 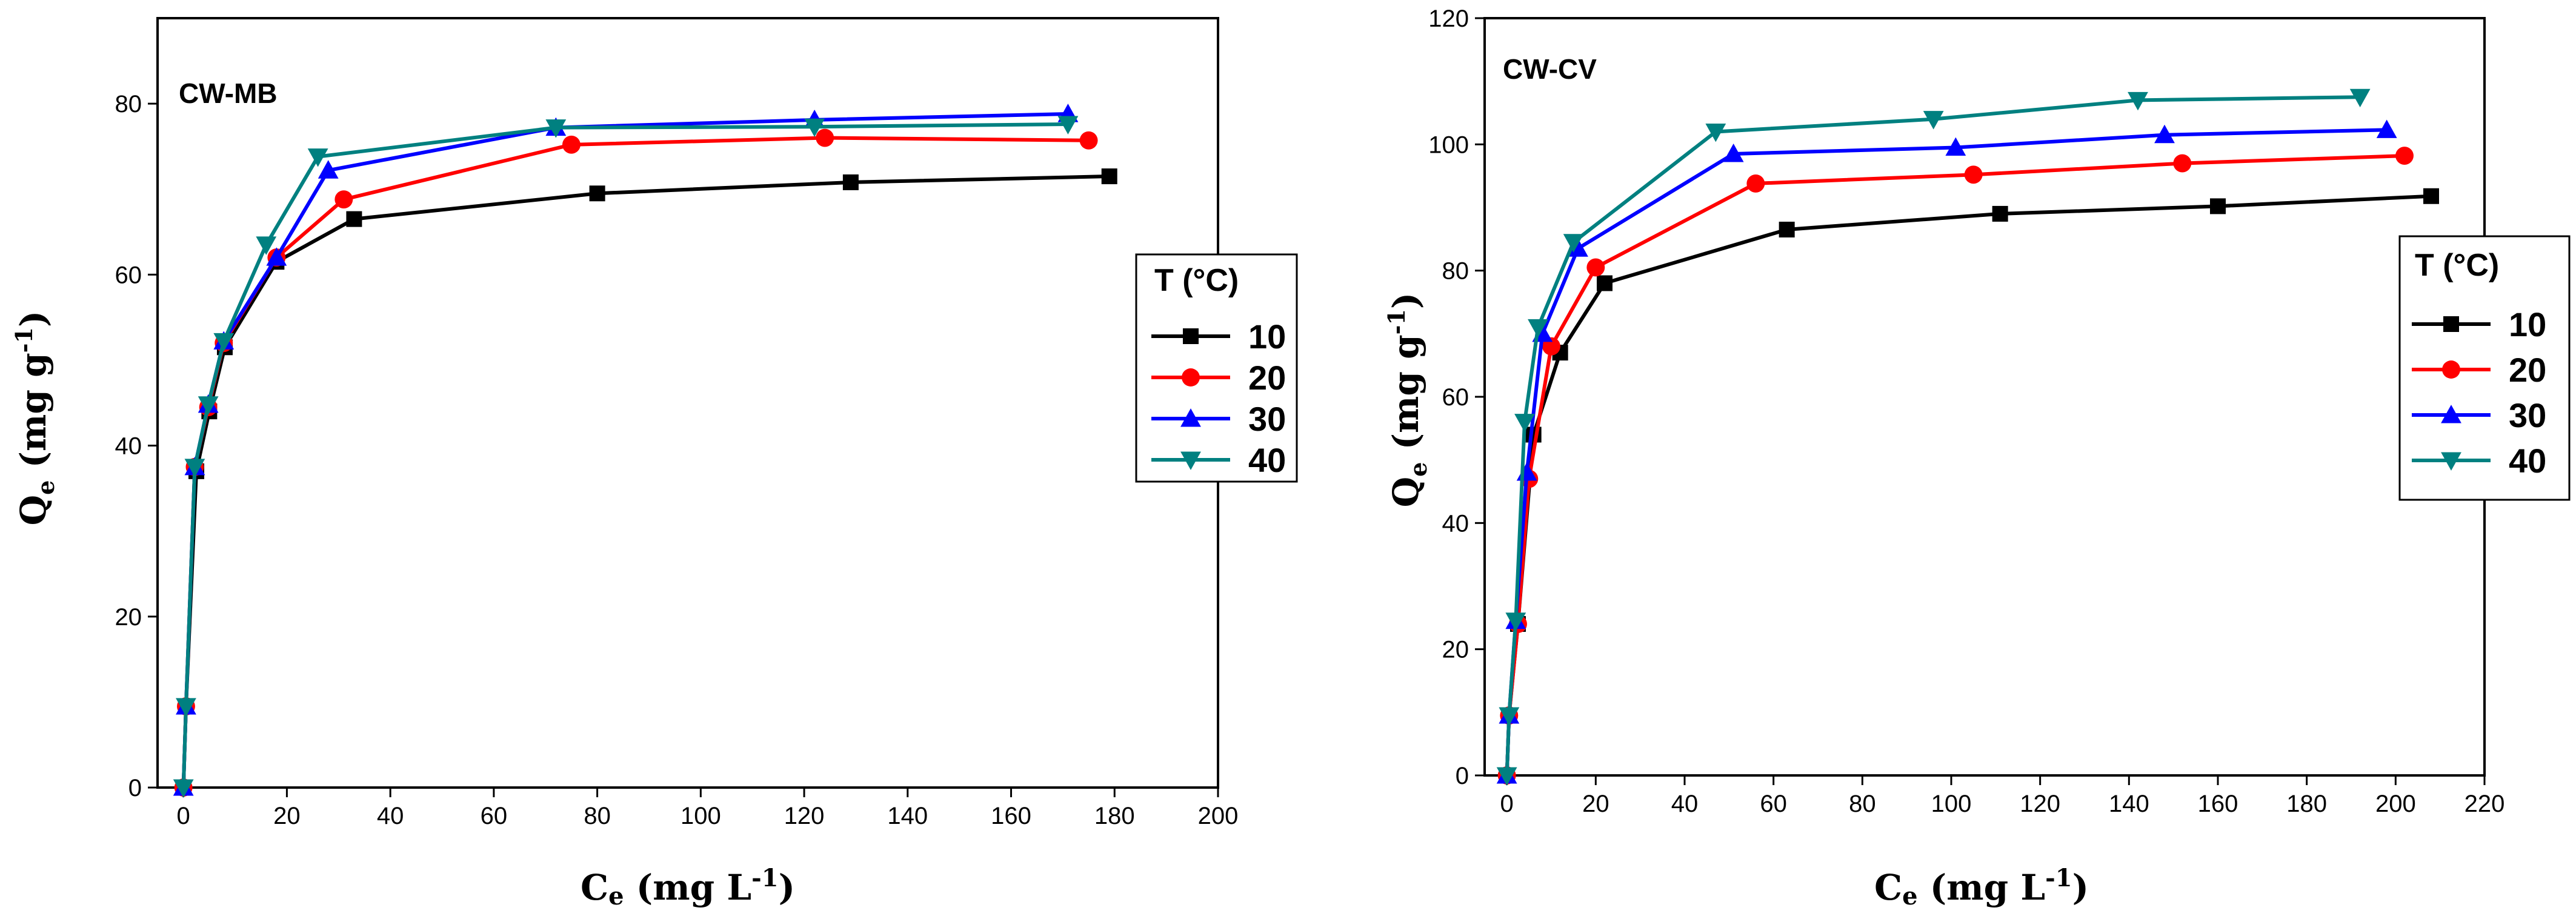 What do you see at coordinates (494, 816) in the screenshot?
I see `x-tick-label: 60` at bounding box center [494, 816].